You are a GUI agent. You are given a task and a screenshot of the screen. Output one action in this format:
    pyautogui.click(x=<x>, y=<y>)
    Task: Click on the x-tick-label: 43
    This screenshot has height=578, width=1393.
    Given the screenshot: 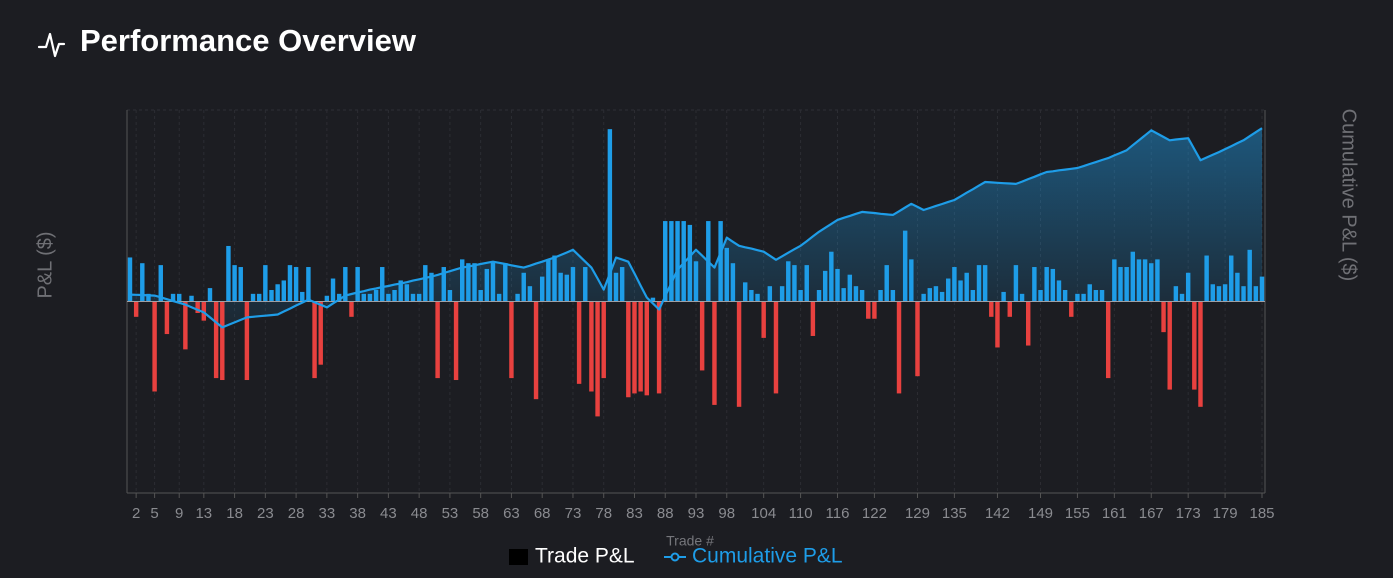 What is the action you would take?
    pyautogui.click(x=388, y=513)
    